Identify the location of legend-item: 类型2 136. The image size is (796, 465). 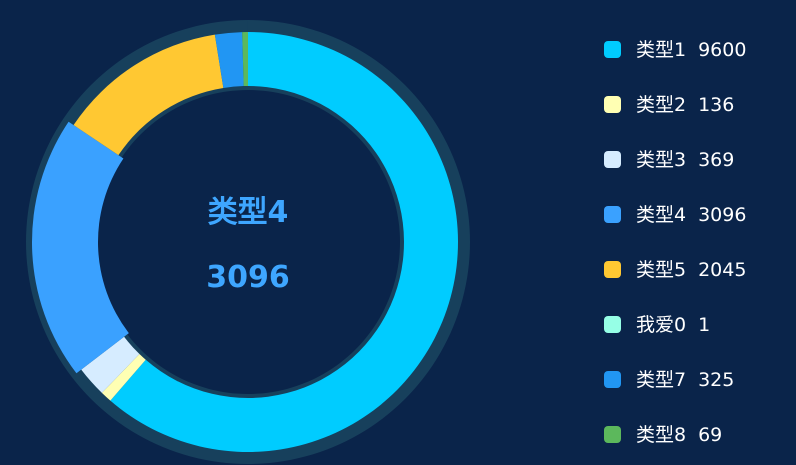
(699, 115).